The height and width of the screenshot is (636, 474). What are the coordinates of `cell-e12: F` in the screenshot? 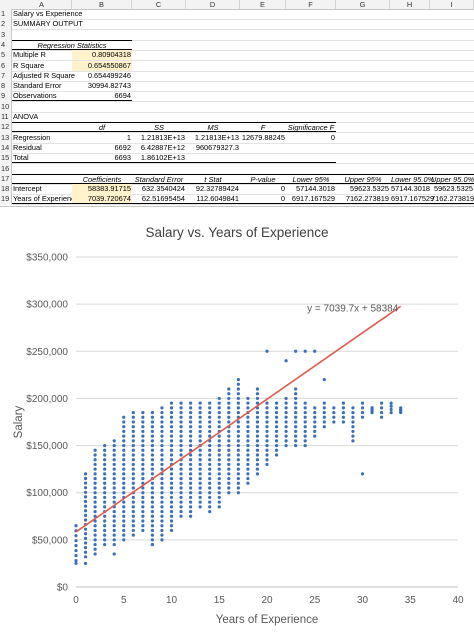 It's located at (263, 127).